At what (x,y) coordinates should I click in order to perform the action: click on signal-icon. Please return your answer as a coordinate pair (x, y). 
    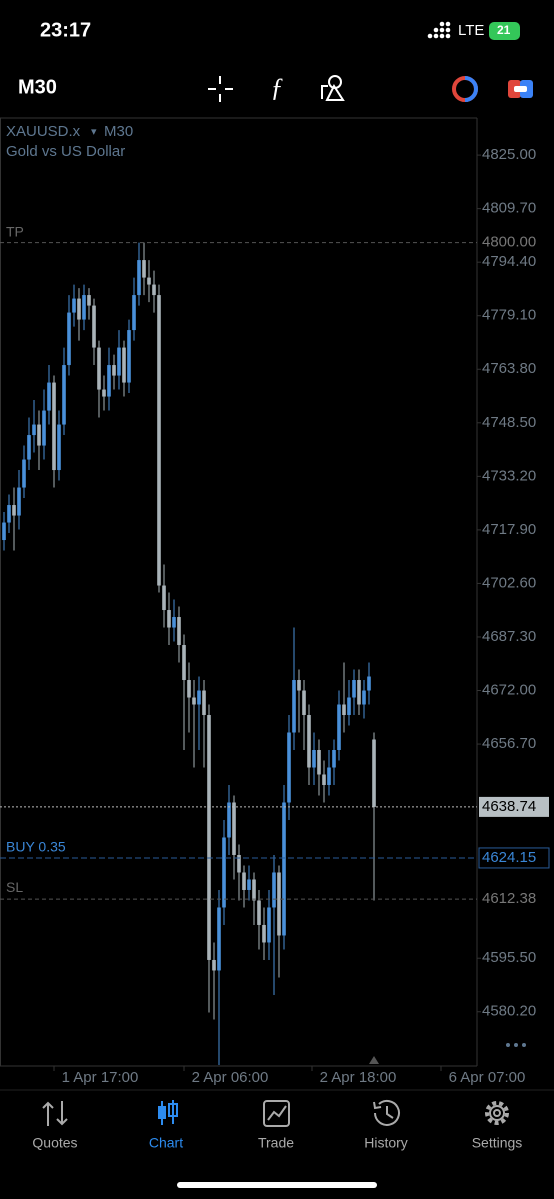
    Looking at the image, I should click on (439, 30).